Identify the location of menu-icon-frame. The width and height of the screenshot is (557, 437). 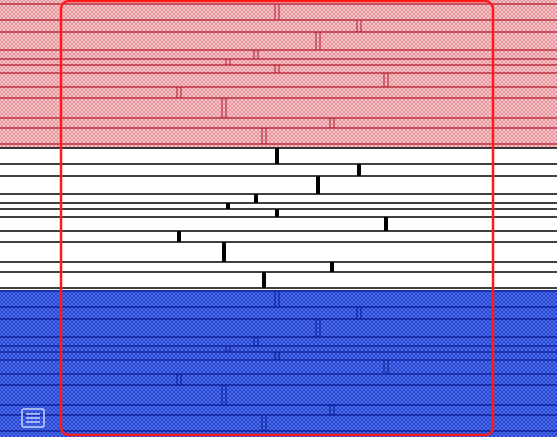
(33, 418).